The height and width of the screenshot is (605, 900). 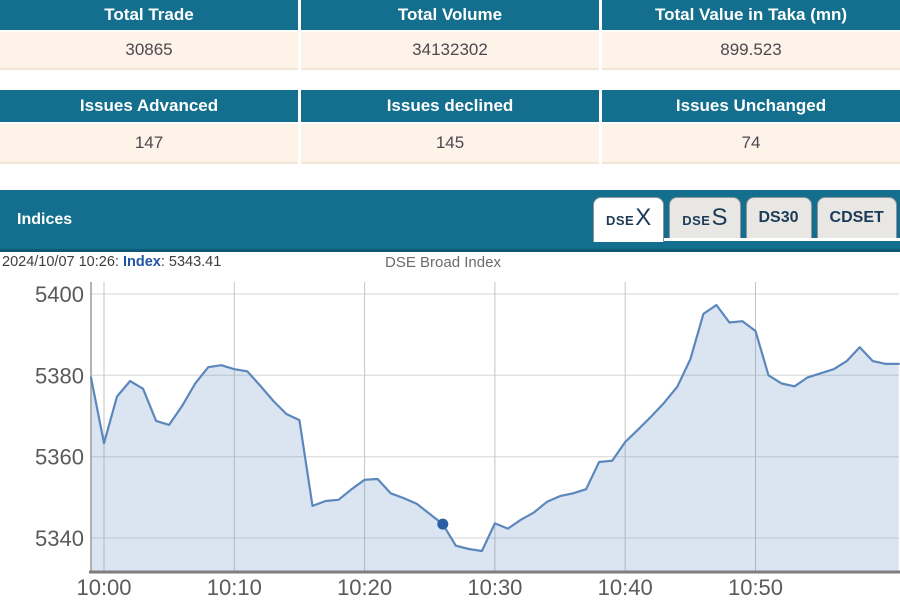 I want to click on chart-title: DSE Broad Index, so click(x=443, y=262).